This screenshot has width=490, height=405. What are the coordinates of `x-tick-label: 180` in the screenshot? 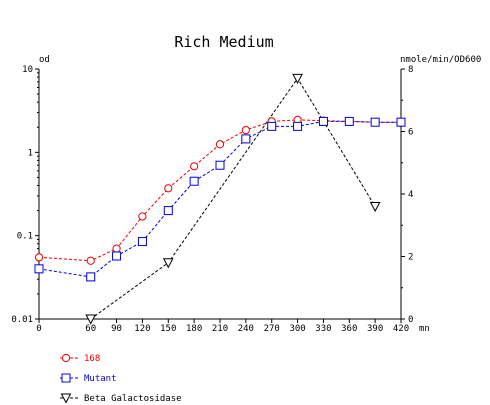 It's located at (194, 329).